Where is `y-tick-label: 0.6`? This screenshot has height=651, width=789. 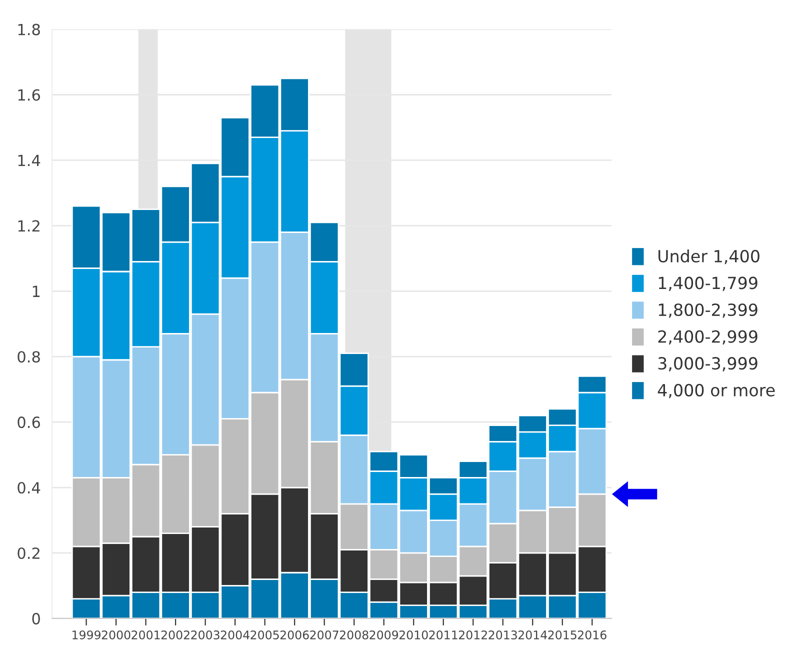
y-tick-label: 0.6 is located at coordinates (29, 422).